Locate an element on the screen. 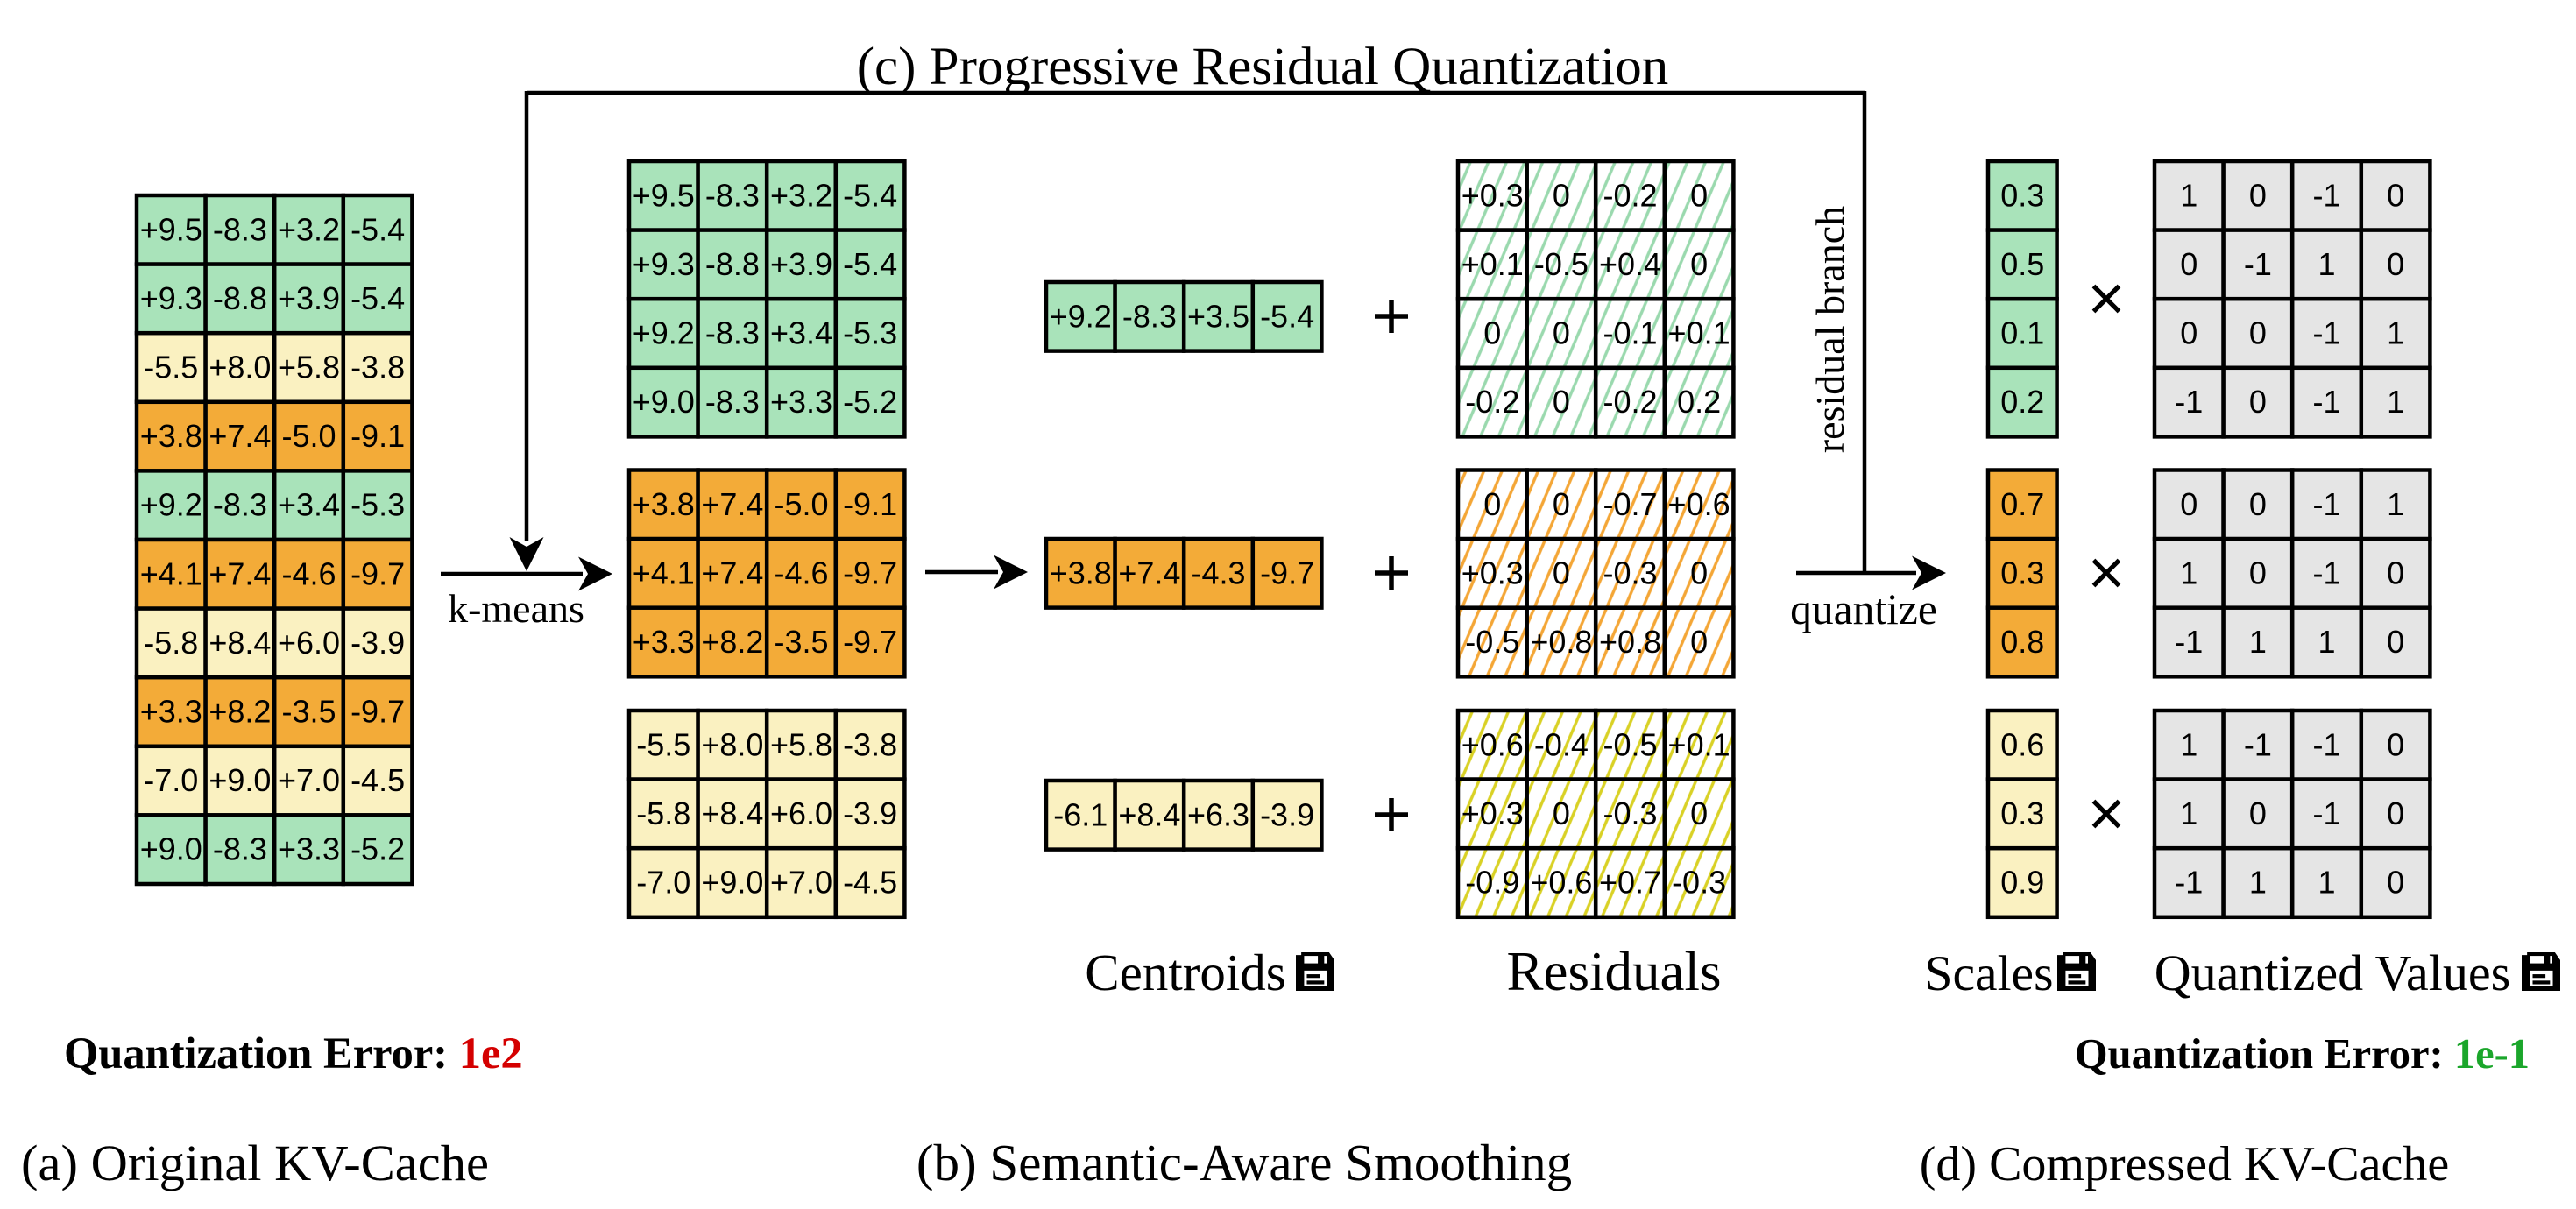  svg-text: -4.6 is located at coordinates (801, 572).